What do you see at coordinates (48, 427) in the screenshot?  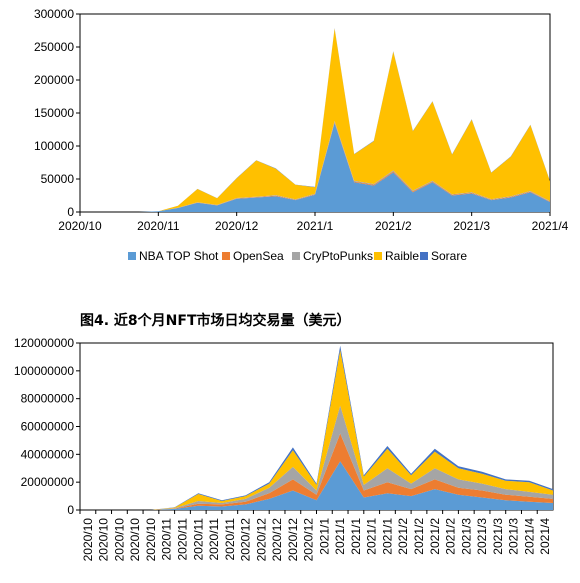 I see `y-tick-label: 60000000` at bounding box center [48, 427].